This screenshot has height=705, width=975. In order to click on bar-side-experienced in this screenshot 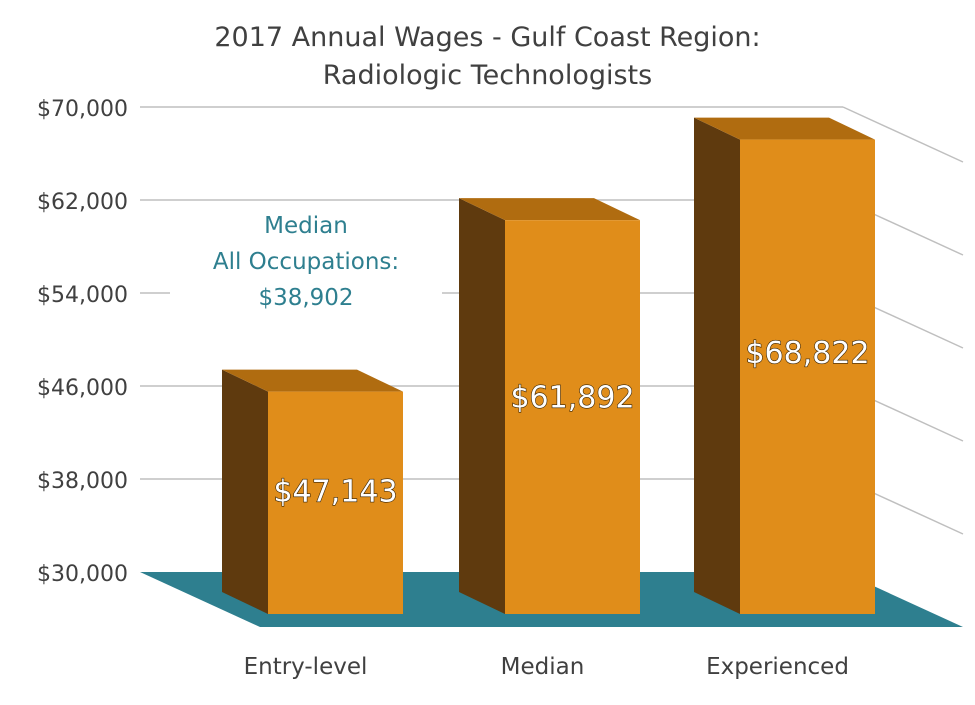, I will do `click(717, 366)`.